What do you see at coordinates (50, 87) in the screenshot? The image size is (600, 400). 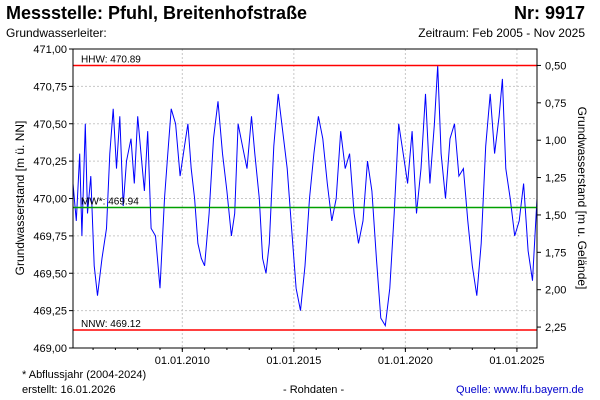 I see `y-tick-label: 470,75` at bounding box center [50, 87].